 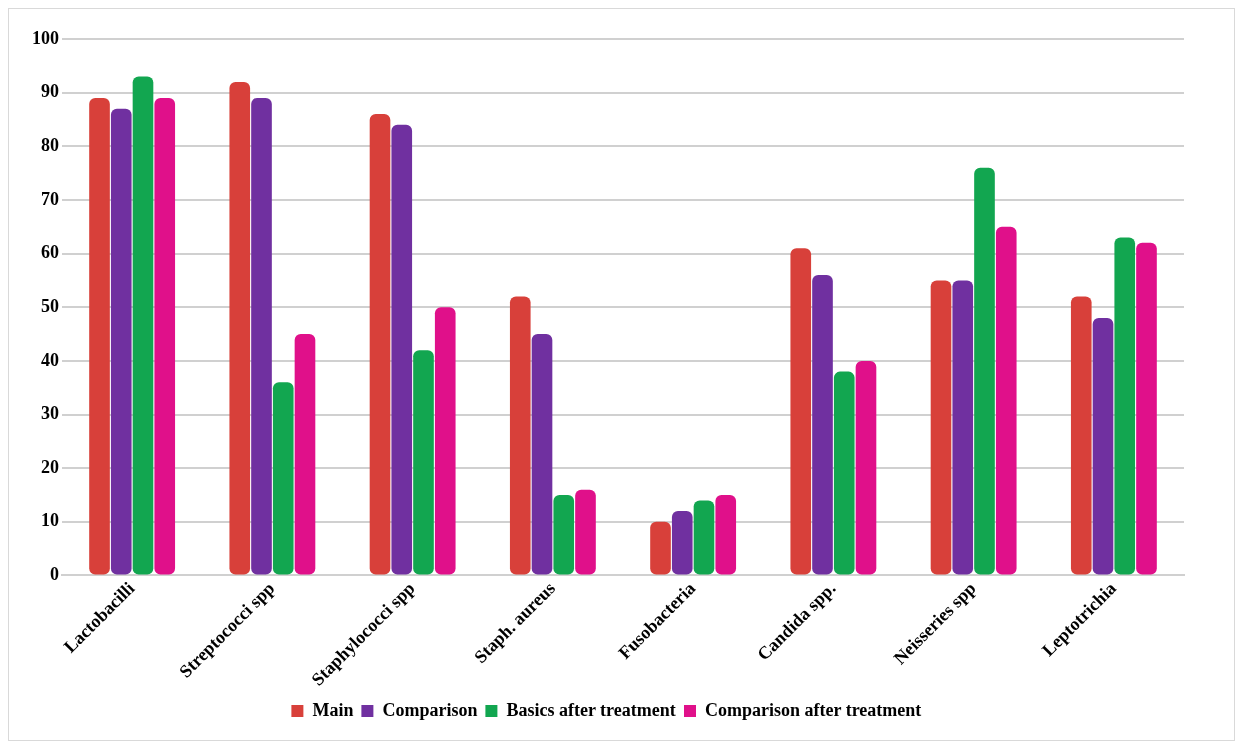 I want to click on y-tick-label: 0, so click(x=54, y=574).